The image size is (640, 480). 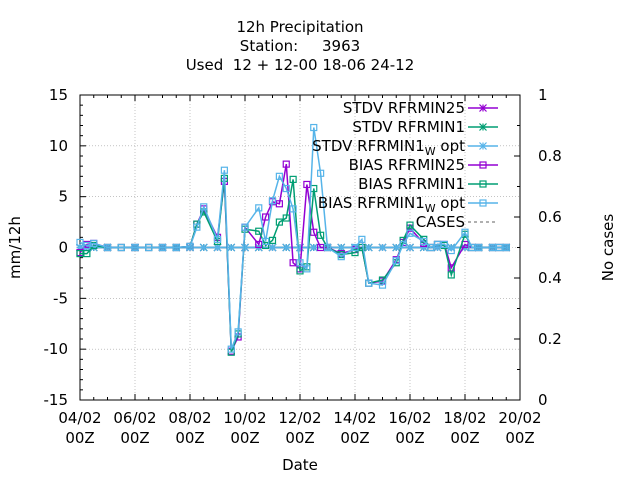 I want to click on legend-entry: BIAS RFRMIN1, so click(x=428, y=184).